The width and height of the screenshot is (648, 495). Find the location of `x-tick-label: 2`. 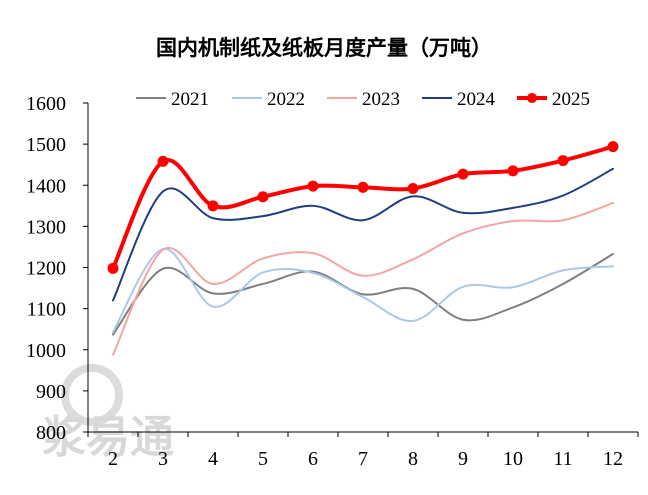

x-tick-label: 2 is located at coordinates (113, 459).